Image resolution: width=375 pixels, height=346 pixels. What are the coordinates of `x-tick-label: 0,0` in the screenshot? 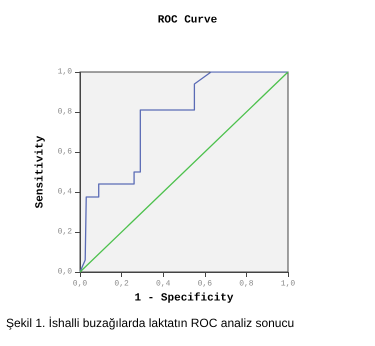 It's located at (80, 284).